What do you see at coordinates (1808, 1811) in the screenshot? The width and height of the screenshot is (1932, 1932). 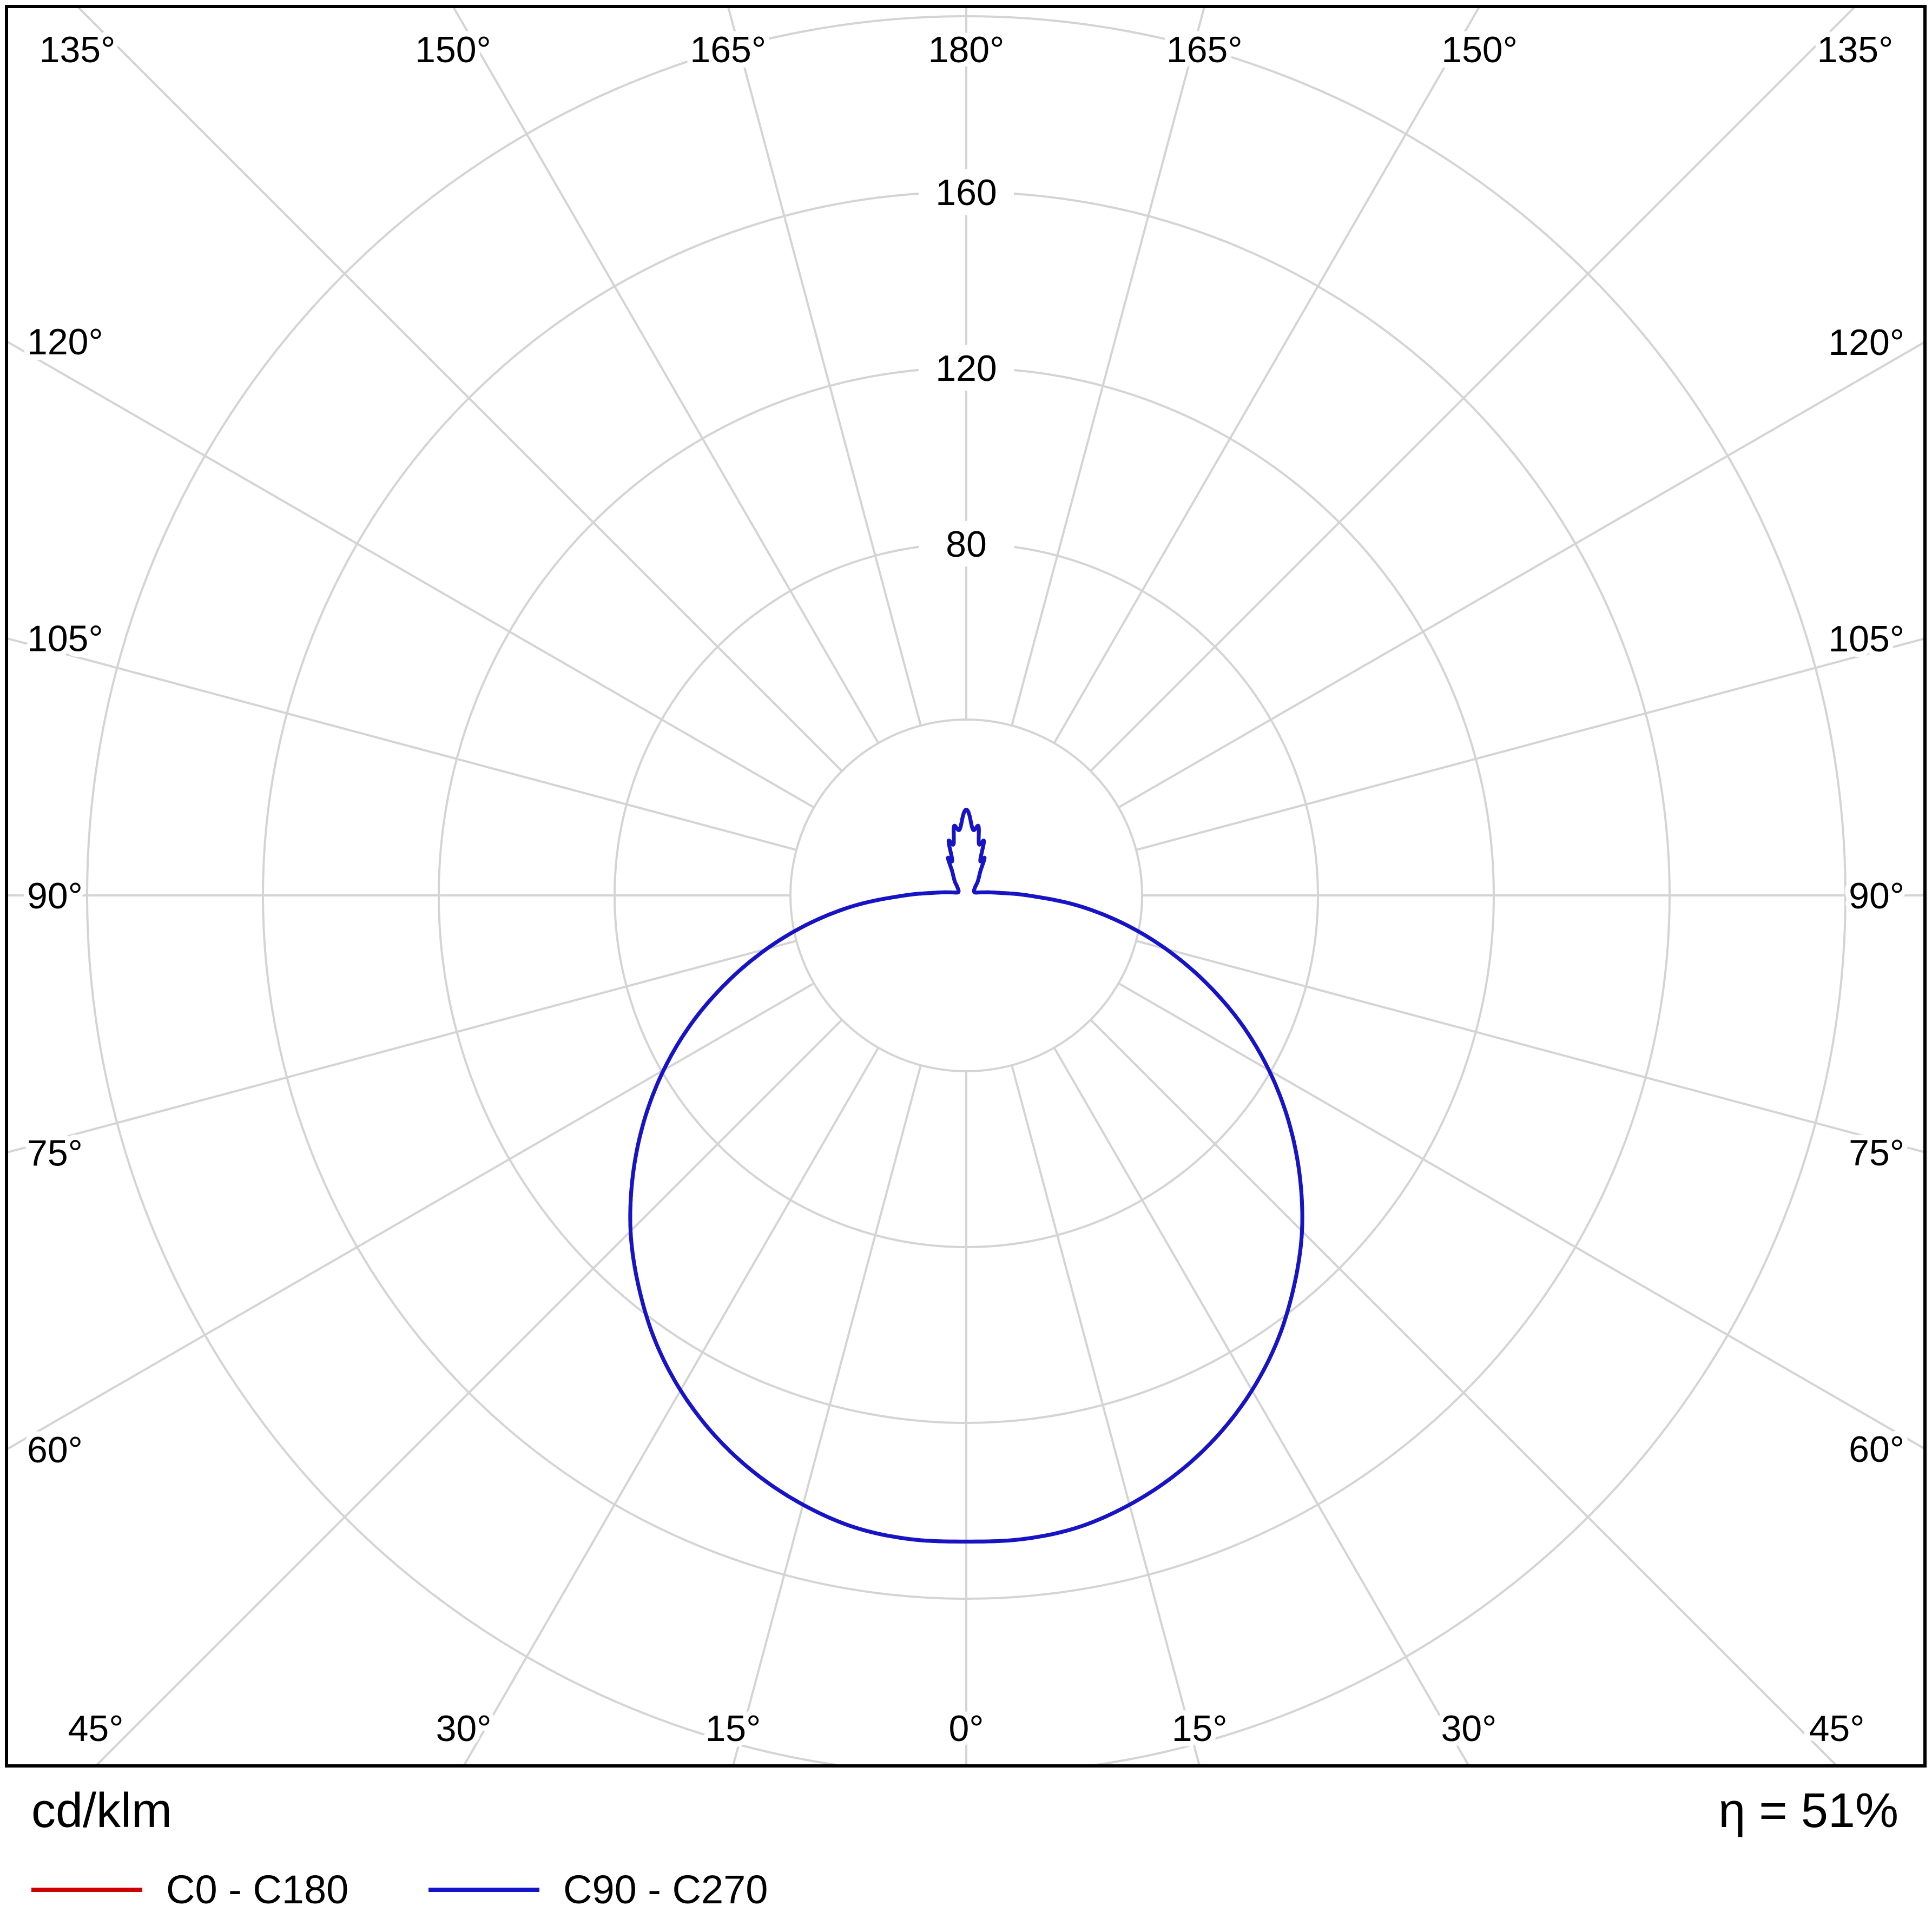 I see `efficiency-value: η = 51%` at bounding box center [1808, 1811].